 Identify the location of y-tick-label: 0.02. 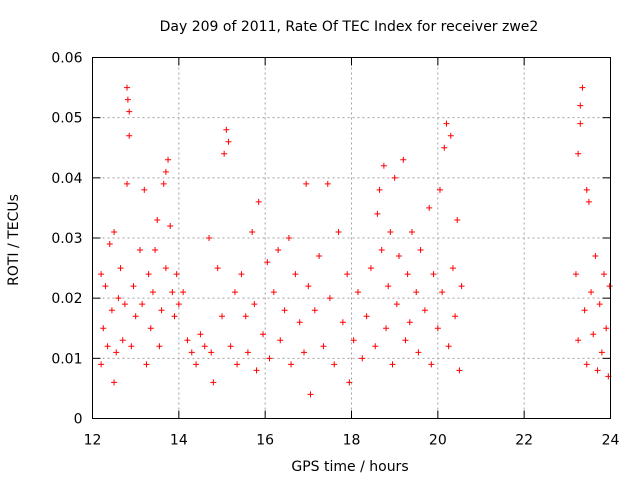
(66, 299).